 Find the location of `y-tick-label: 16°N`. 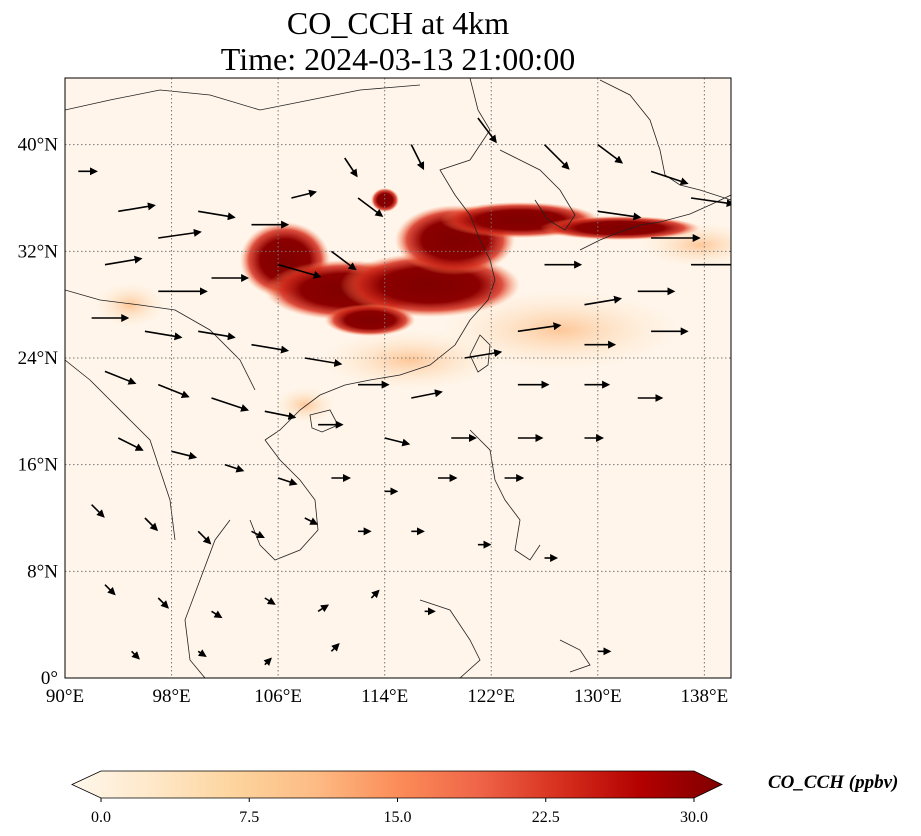

y-tick-label: 16°N is located at coordinates (38, 465).